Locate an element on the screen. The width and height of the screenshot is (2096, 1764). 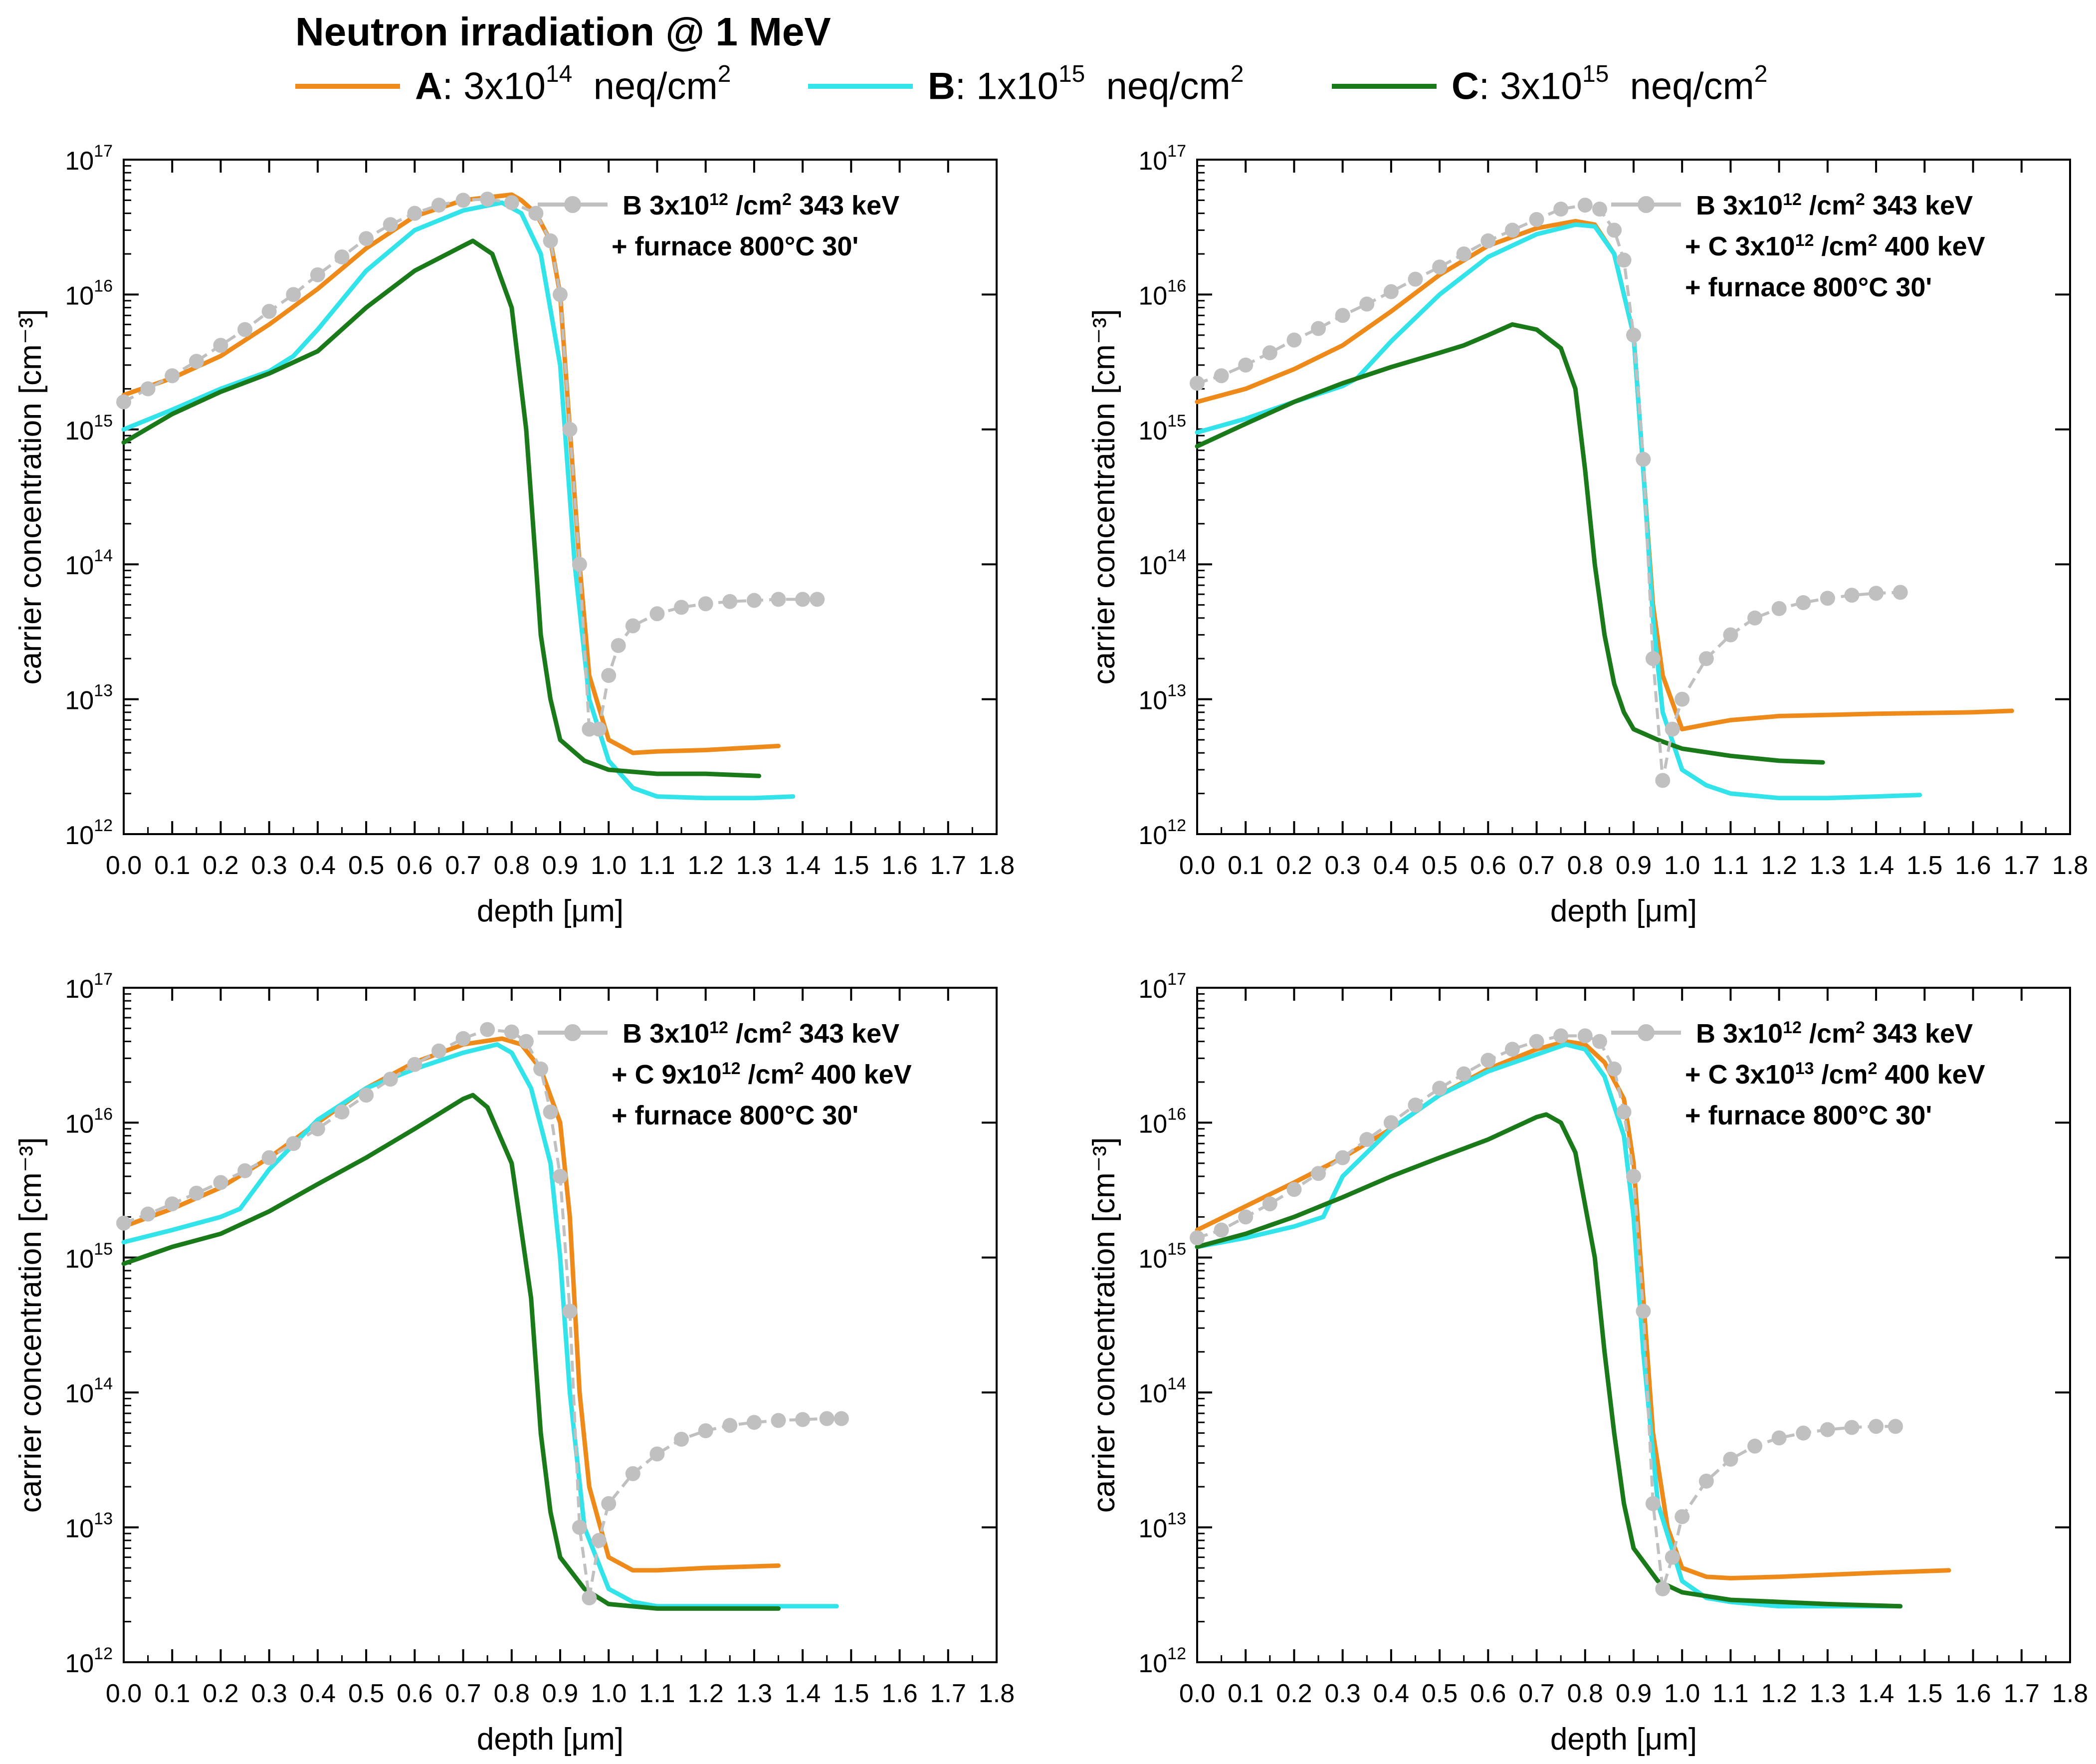
legend-item-b: B: 1x1015 neq/cm2 is located at coordinates (1026, 85).